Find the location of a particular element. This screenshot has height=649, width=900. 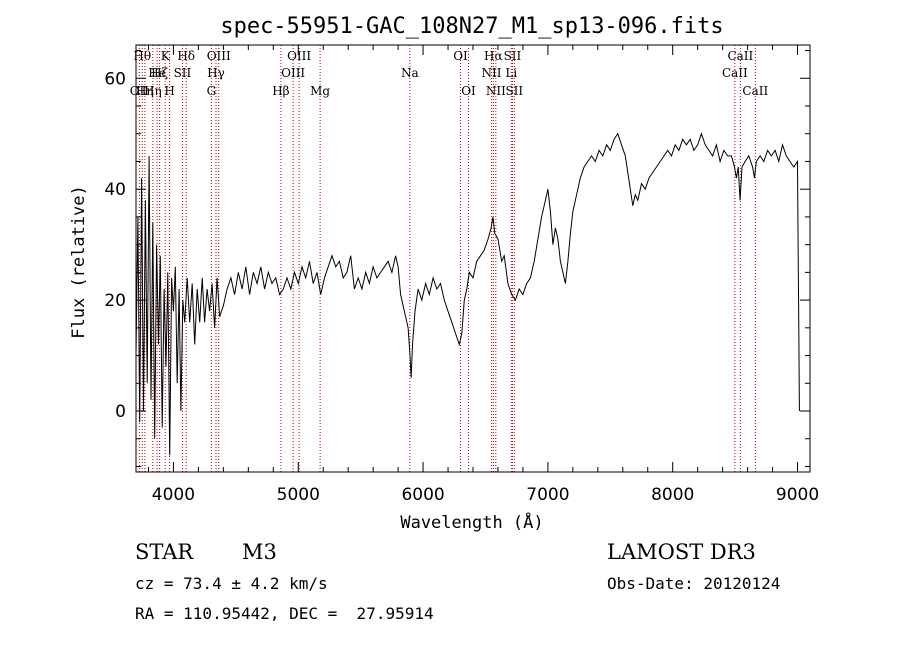

line-label: Hθ is located at coordinates (142, 56).